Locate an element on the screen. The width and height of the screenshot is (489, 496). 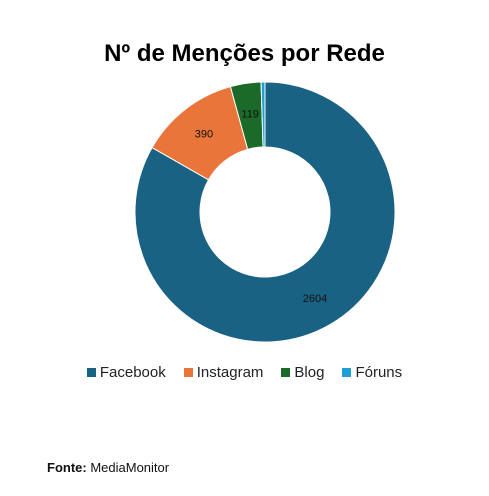
source-text: MediaMonitor is located at coordinates (130, 467).